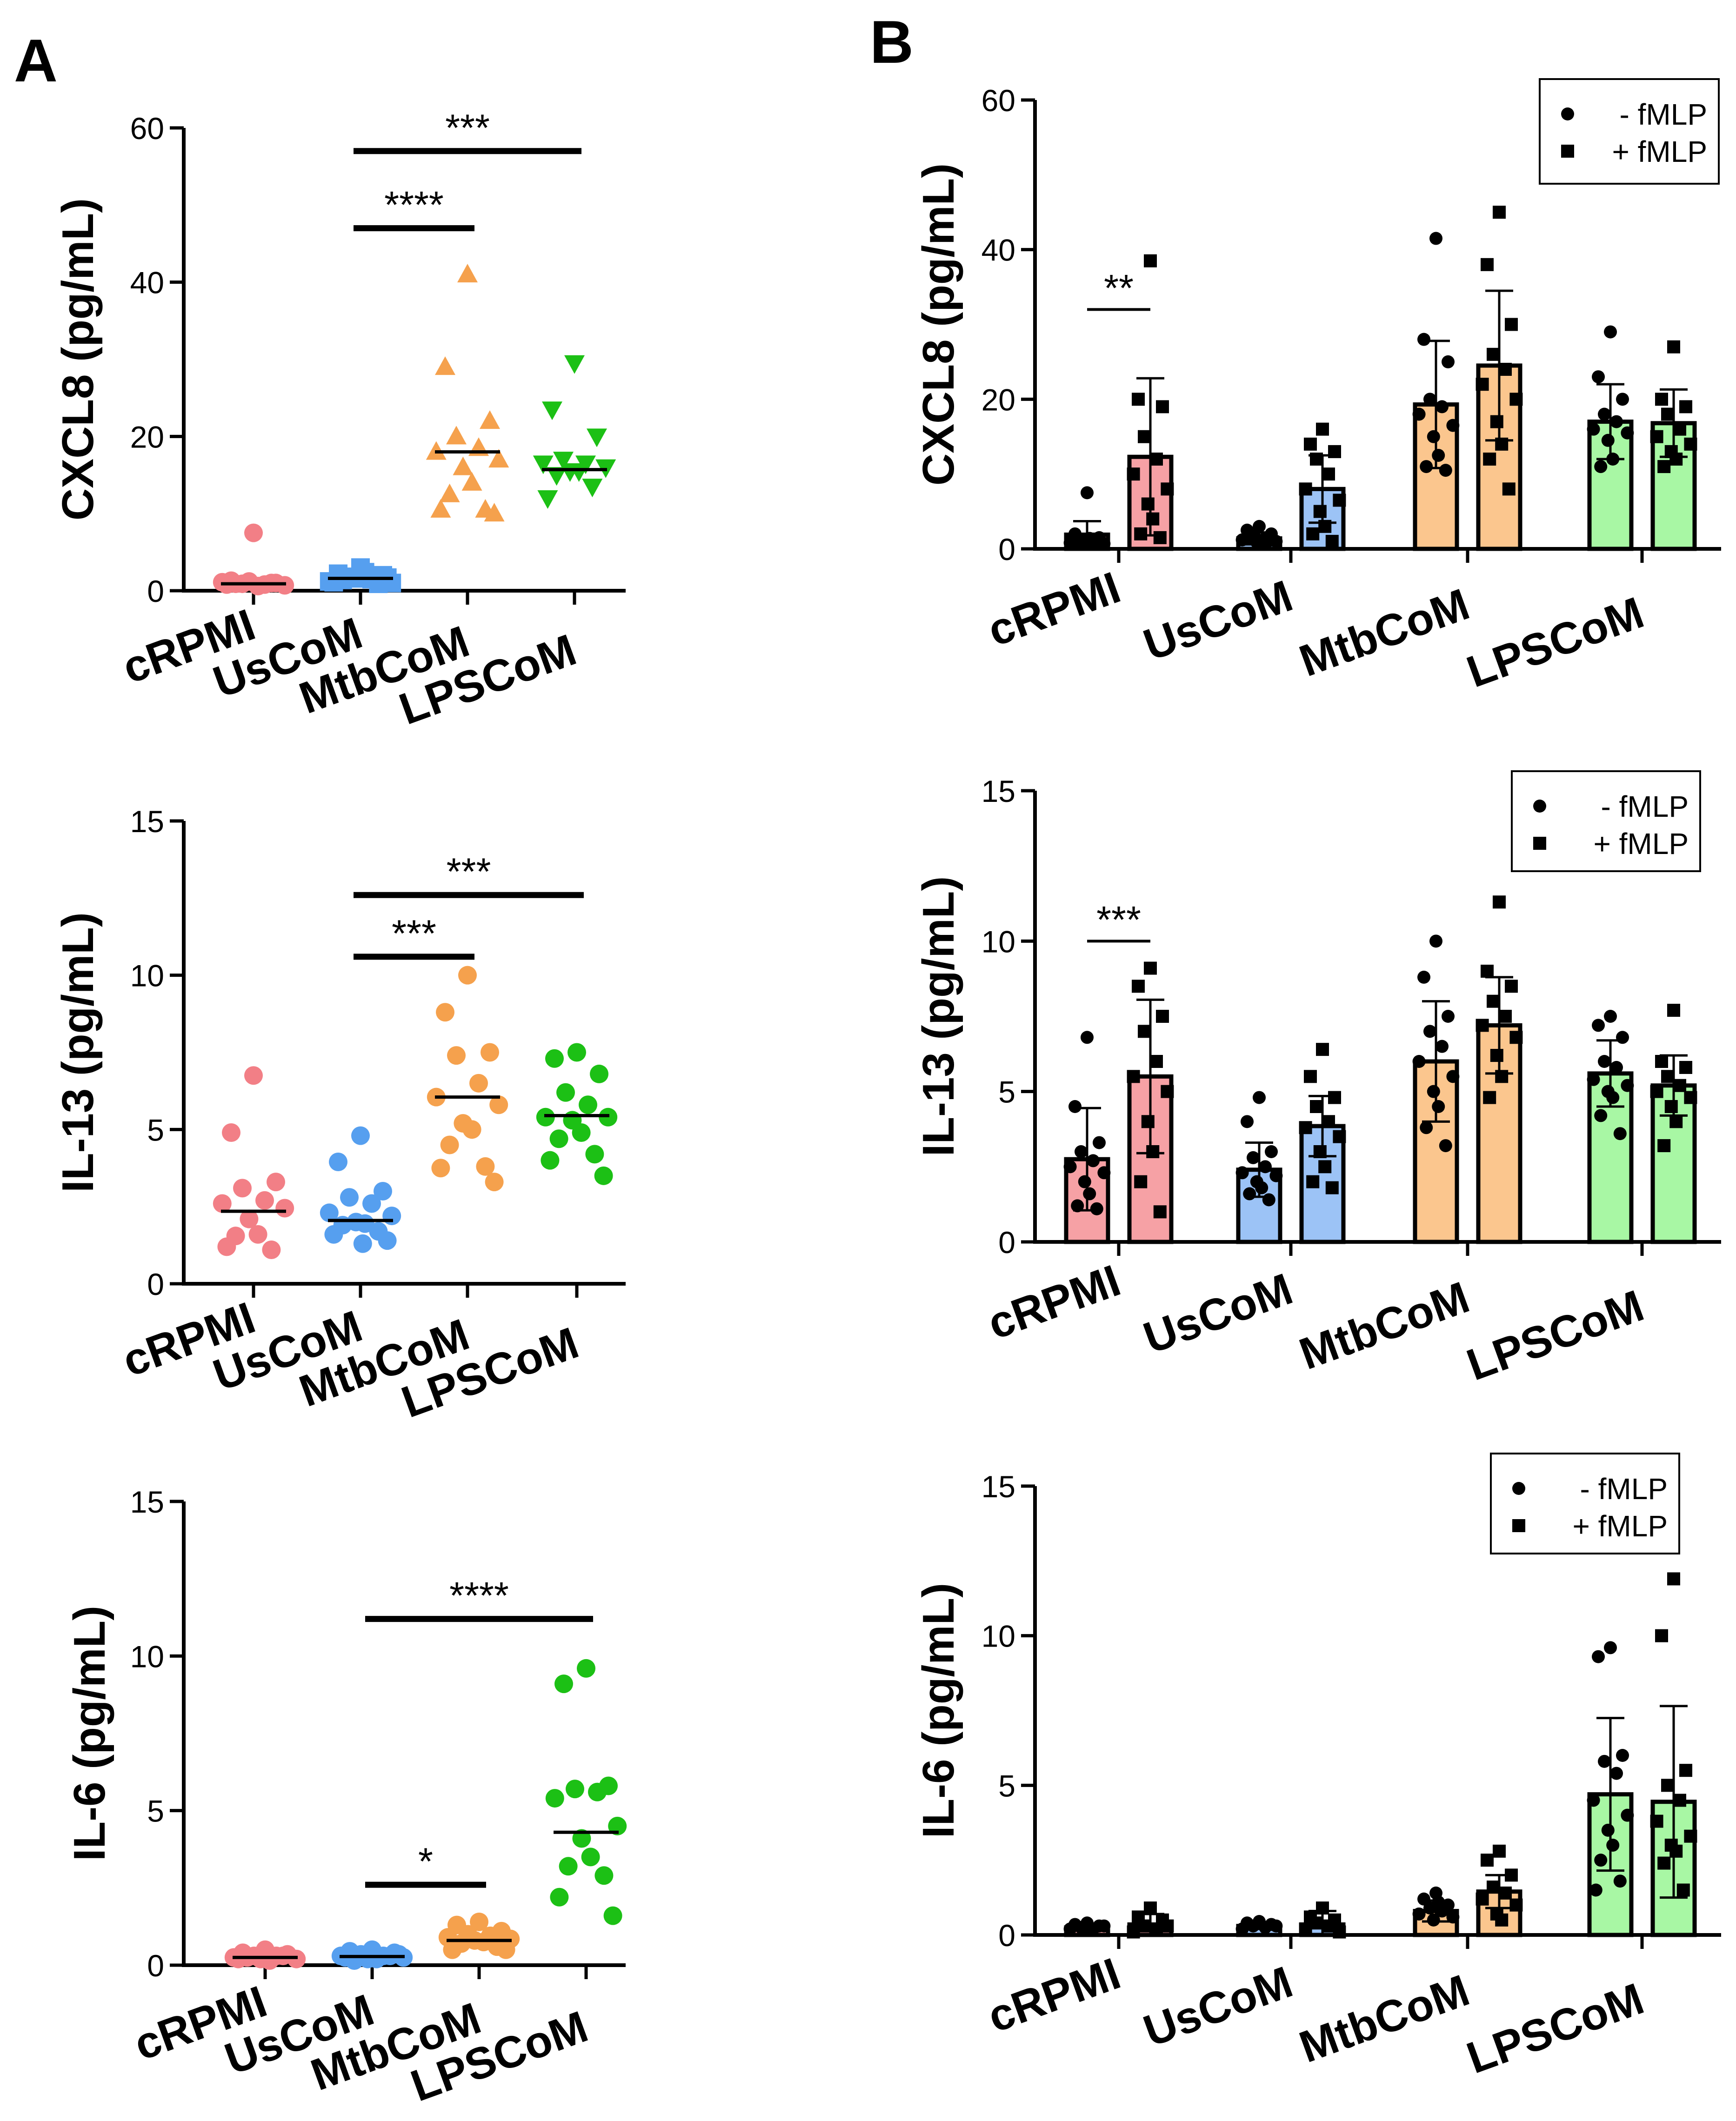 This screenshot has height=2121, width=1736. I want to click on legend-marker-circle, so click(1518, 1488).